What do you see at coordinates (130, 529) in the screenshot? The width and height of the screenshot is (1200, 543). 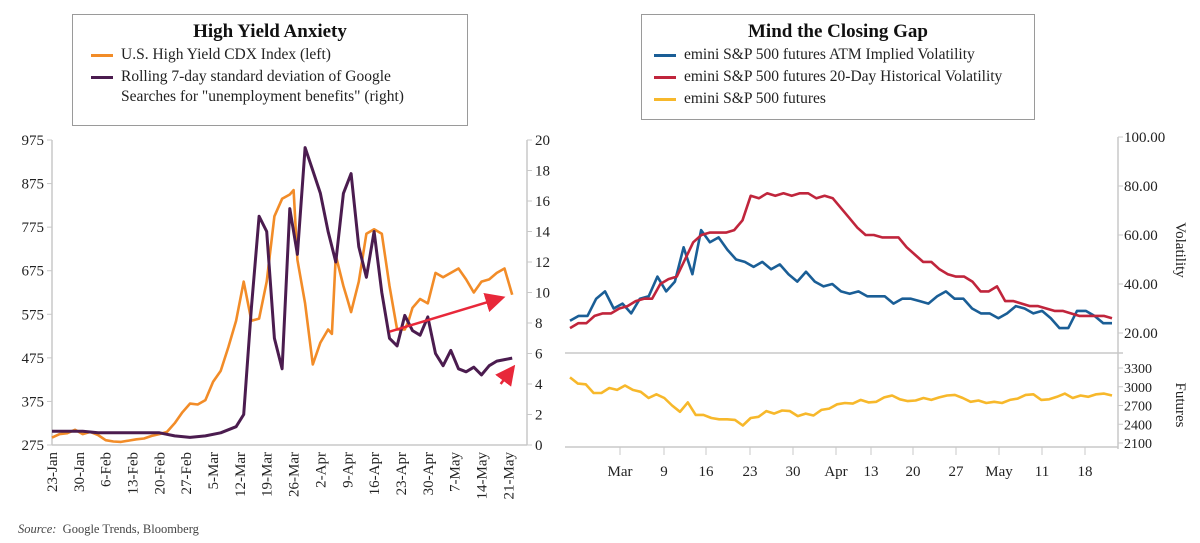 I see `source-text: Google Trends, Bloomberg` at bounding box center [130, 529].